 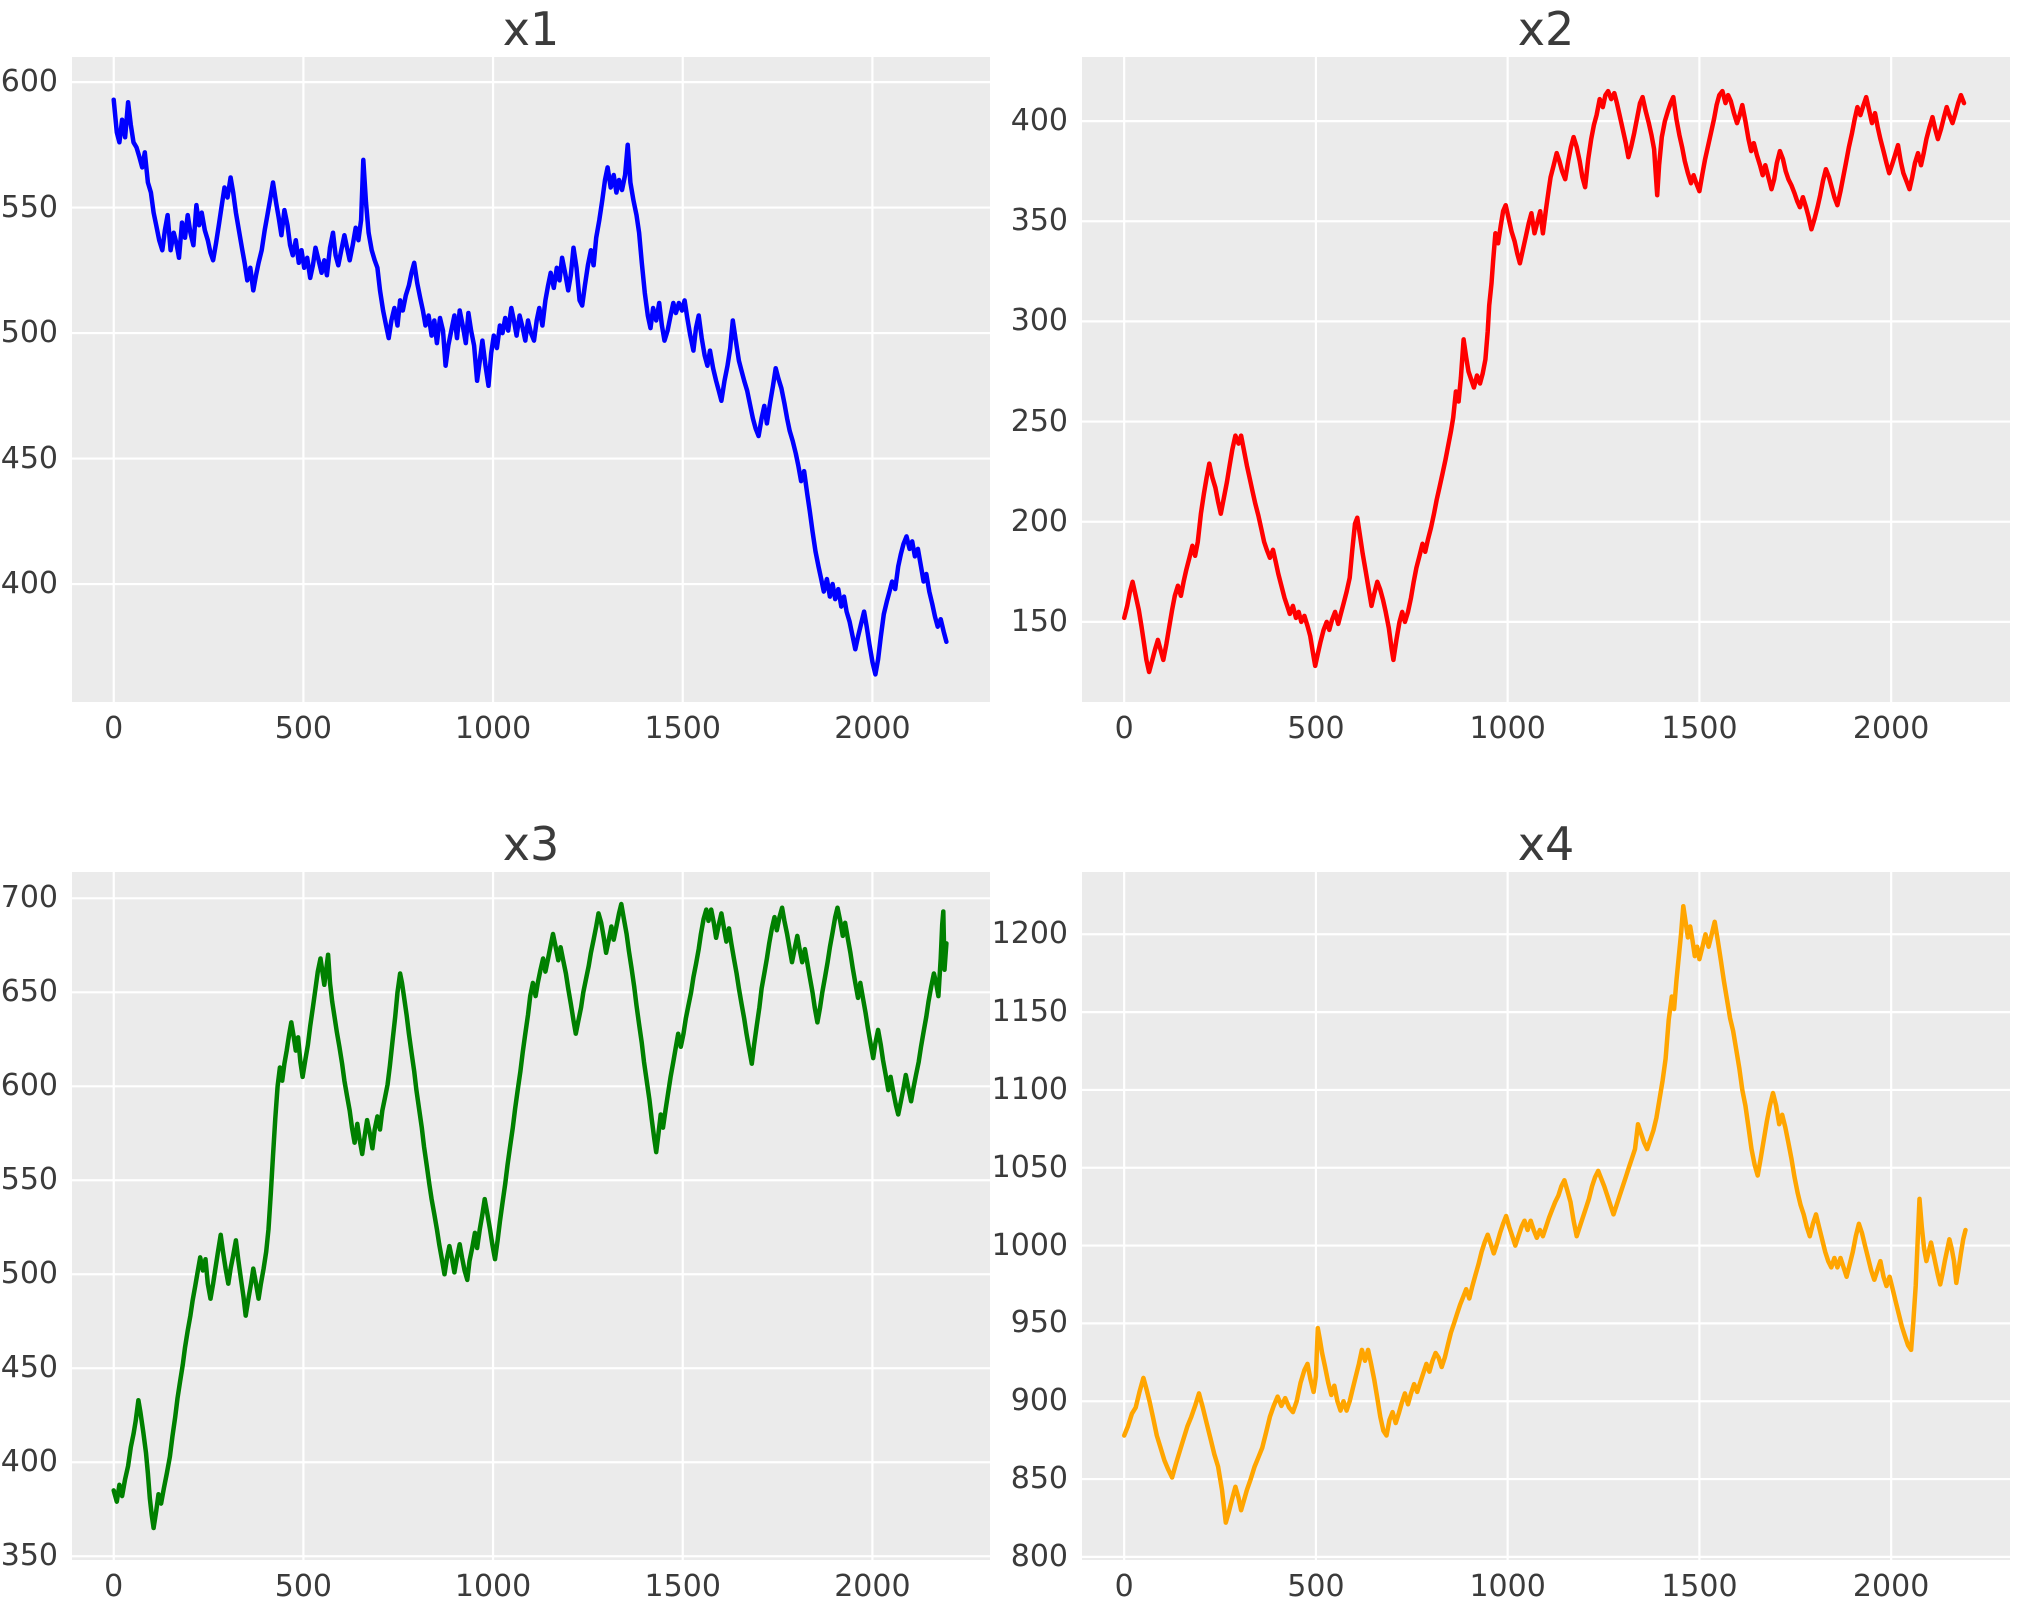 What do you see at coordinates (29, 458) in the screenshot?
I see `y-tick-label-x1: 450` at bounding box center [29, 458].